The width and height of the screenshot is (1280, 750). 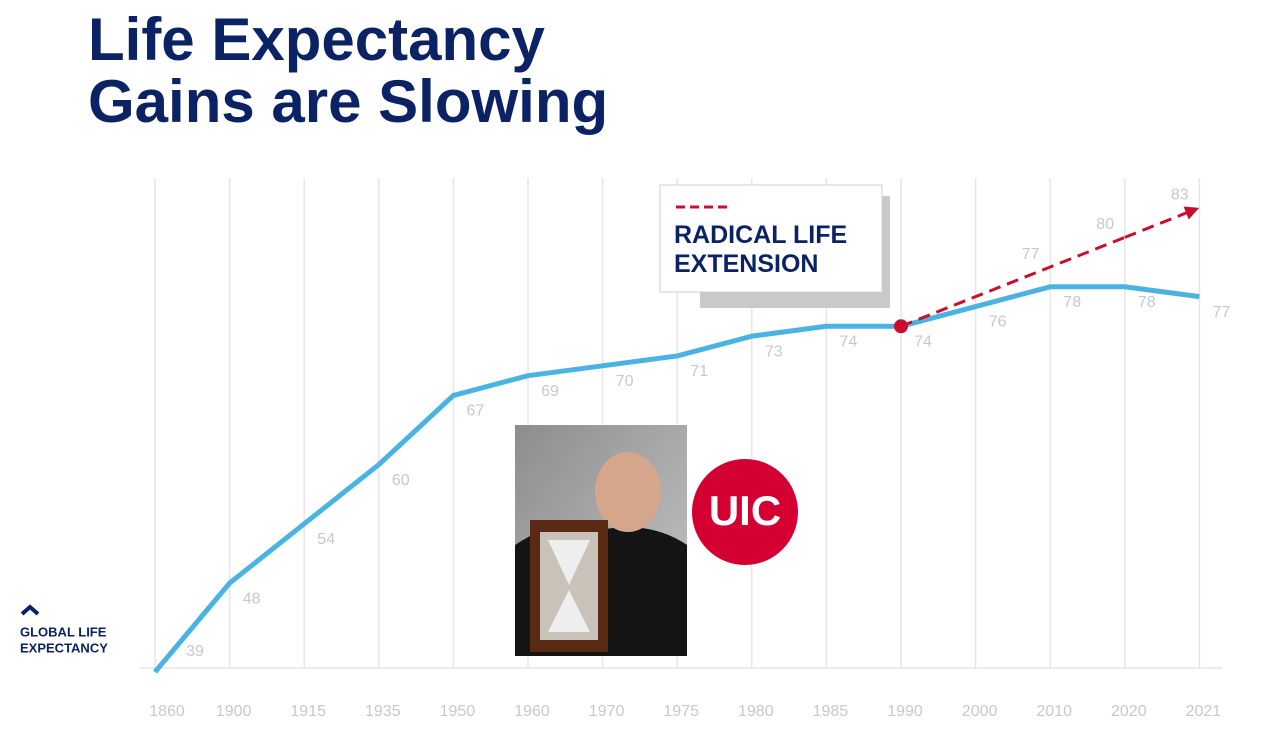 I want to click on chart-title: Life Expectancy Gains are Slowing, so click(x=348, y=70).